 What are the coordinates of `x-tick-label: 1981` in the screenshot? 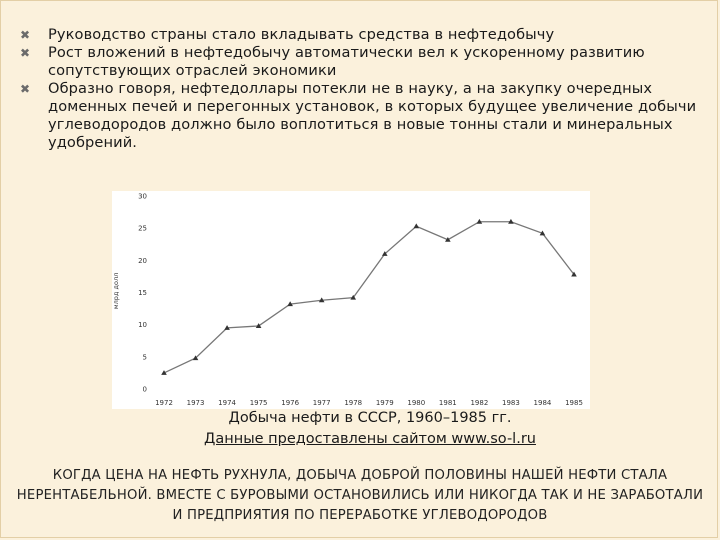 It's located at (448, 403).